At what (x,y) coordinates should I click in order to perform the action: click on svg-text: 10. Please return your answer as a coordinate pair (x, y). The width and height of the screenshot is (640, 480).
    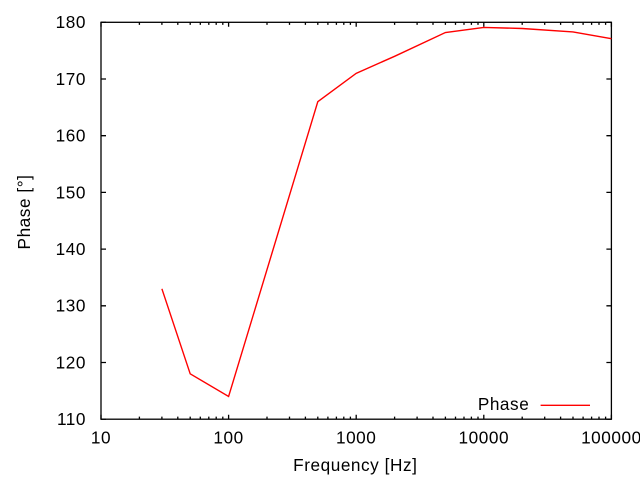
    Looking at the image, I should click on (101, 438).